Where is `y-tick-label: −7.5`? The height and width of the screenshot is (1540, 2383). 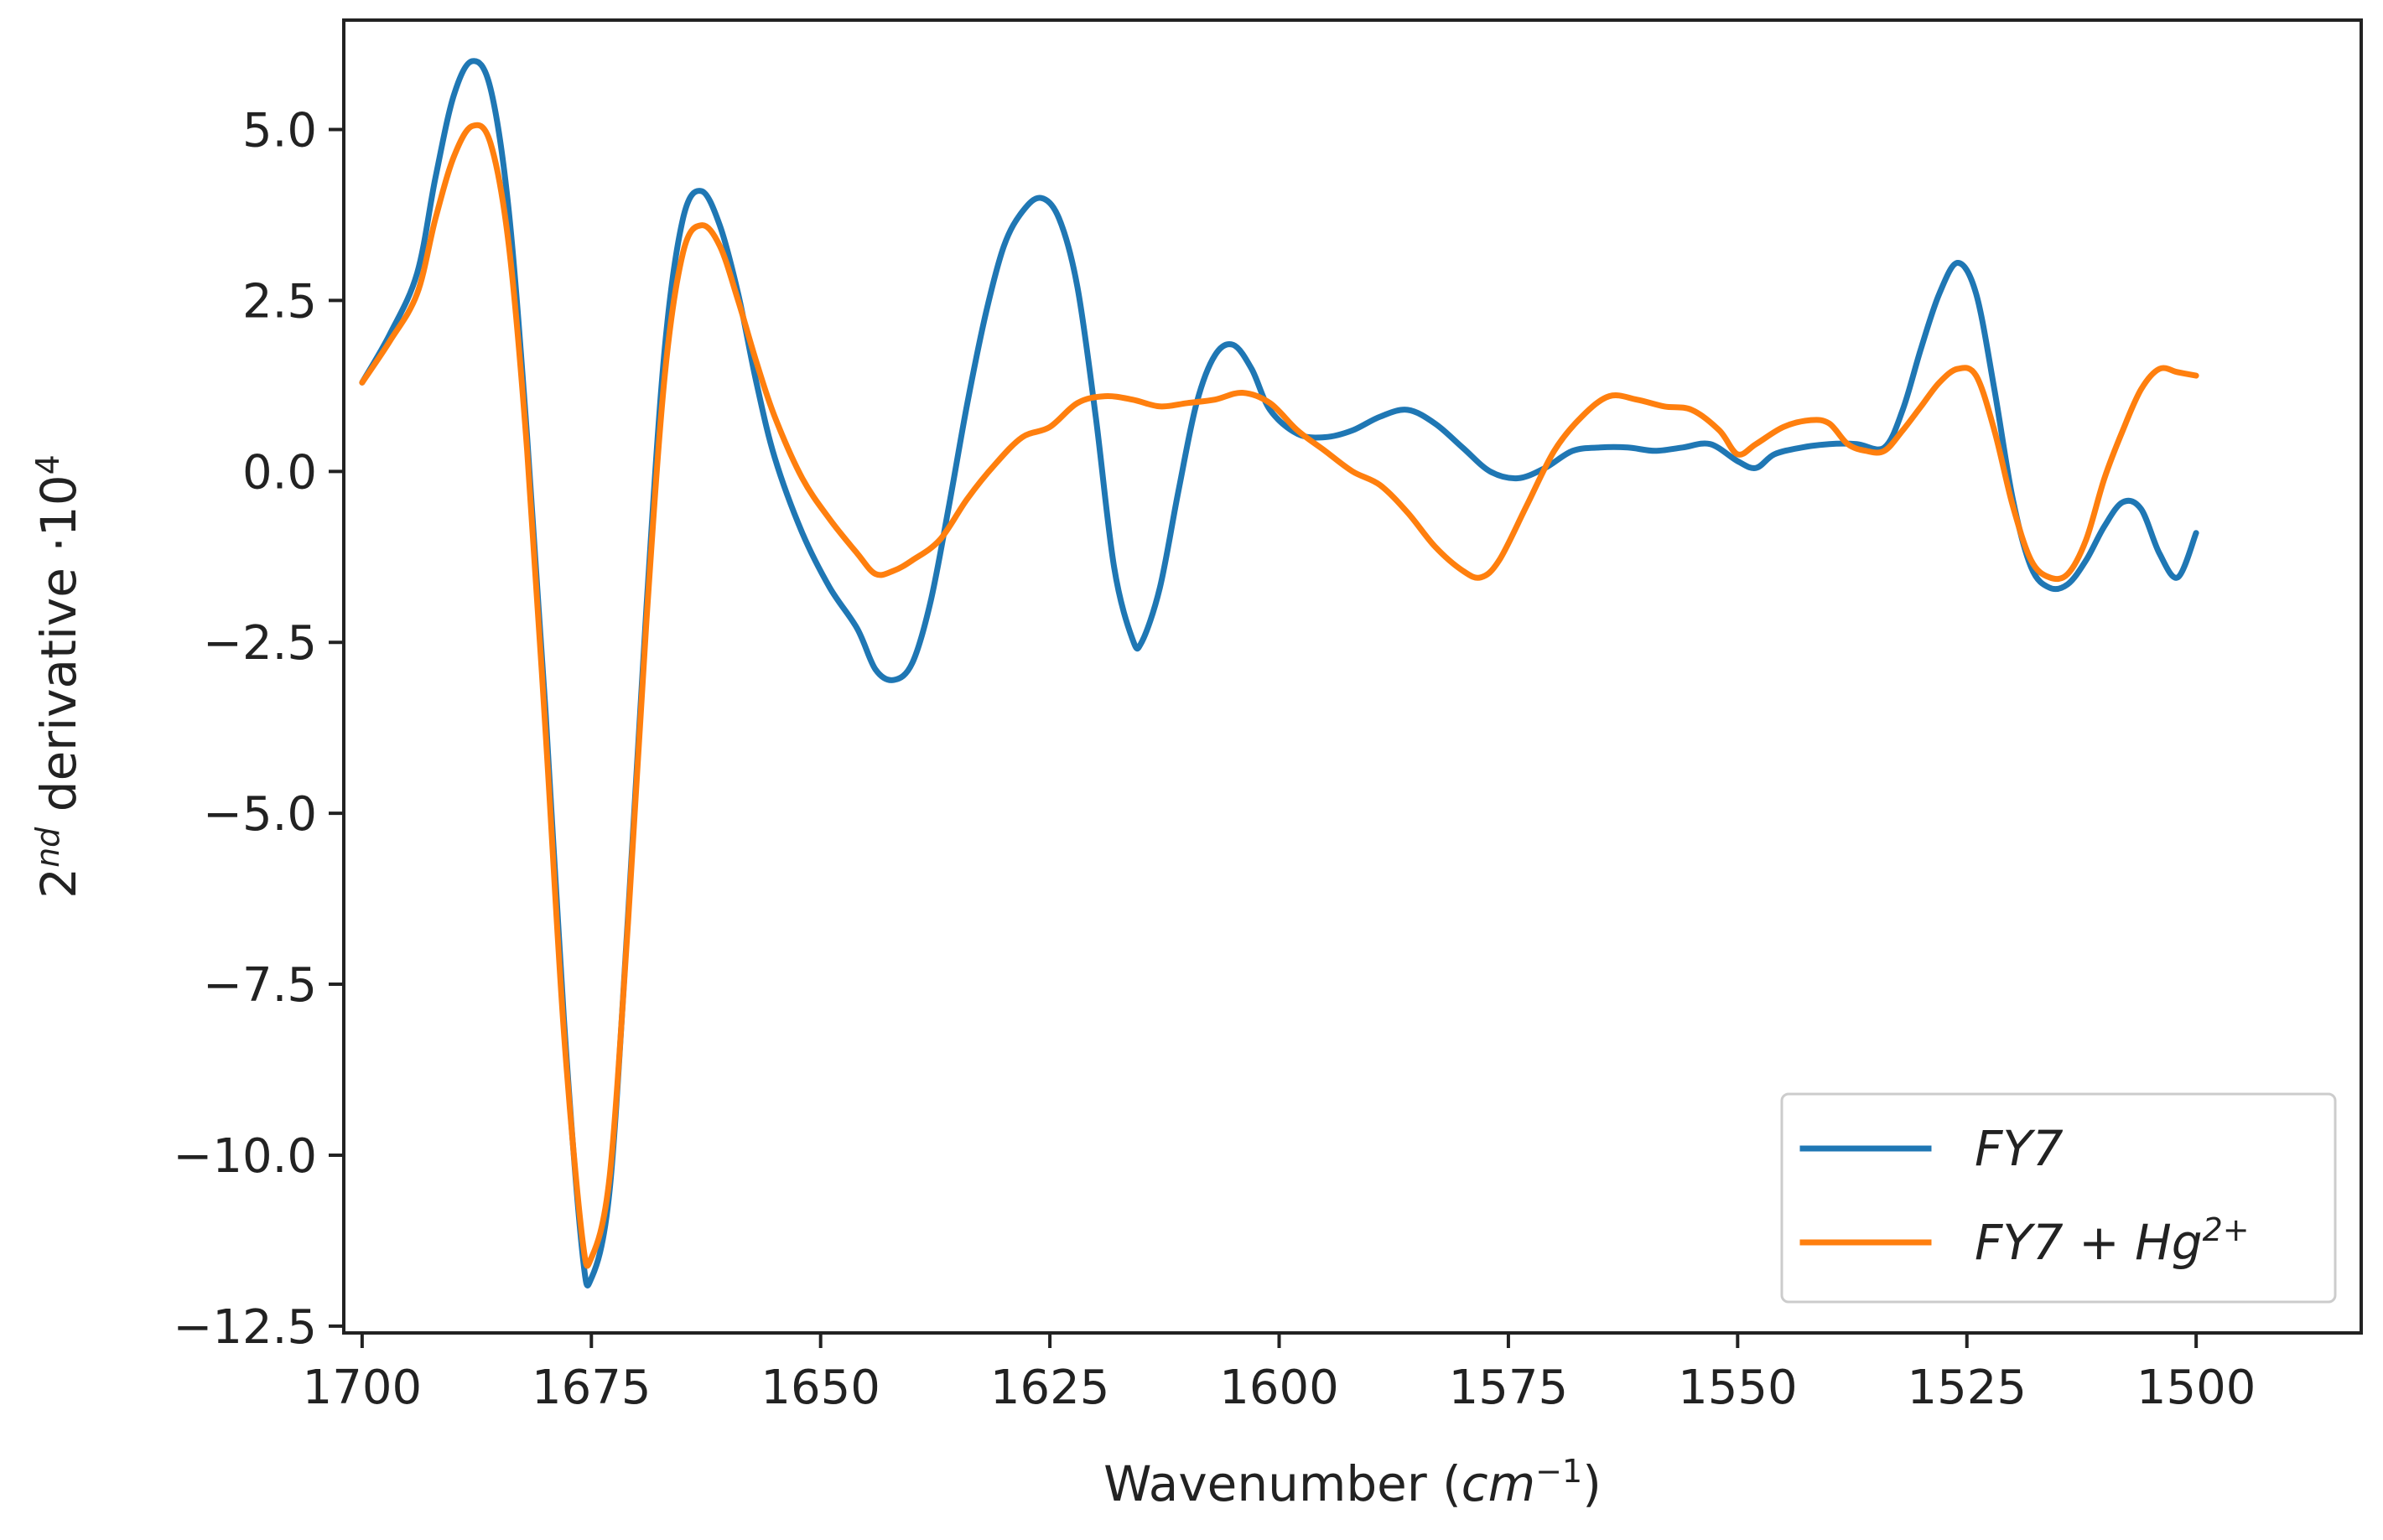 y-tick-label: −7.5 is located at coordinates (260, 985).